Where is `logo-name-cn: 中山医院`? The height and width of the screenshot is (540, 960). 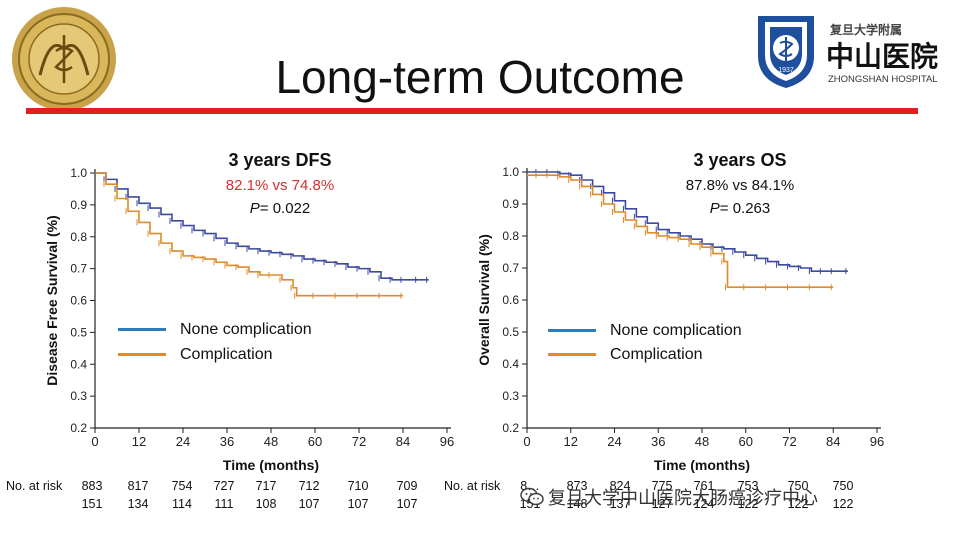 logo-name-cn: 中山医院 is located at coordinates (882, 56).